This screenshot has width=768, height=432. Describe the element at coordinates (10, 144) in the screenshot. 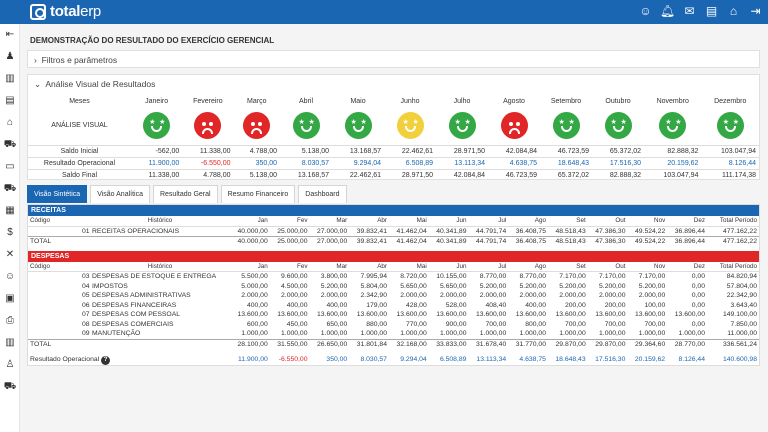

I see `cart-icon: ⛟` at that location.